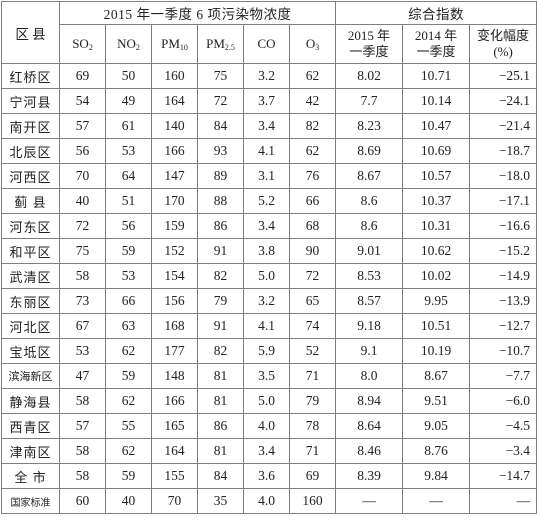 The height and width of the screenshot is (524, 537). Describe the element at coordinates (220, 76) in the screenshot. I see `cell-pm25: 75` at that location.